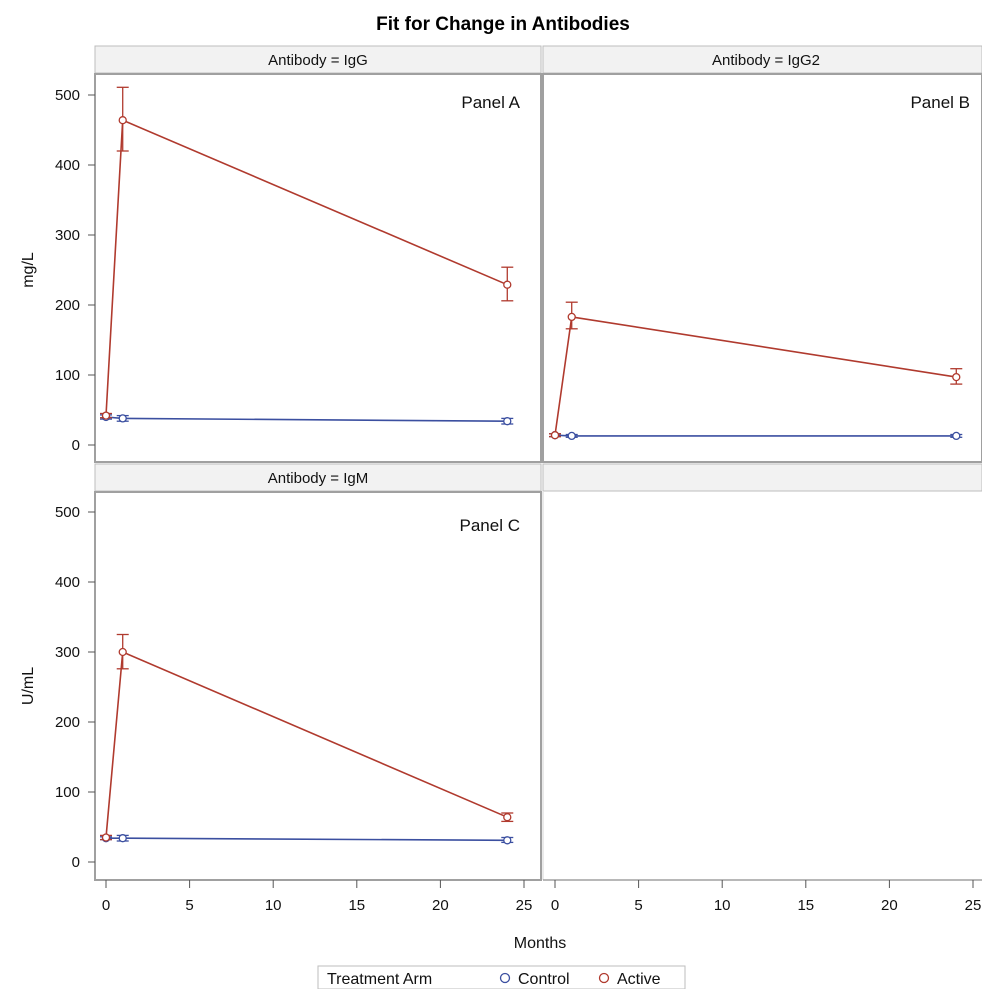  Describe the element at coordinates (540, 943) in the screenshot. I see `x-axis-label: Months` at that location.